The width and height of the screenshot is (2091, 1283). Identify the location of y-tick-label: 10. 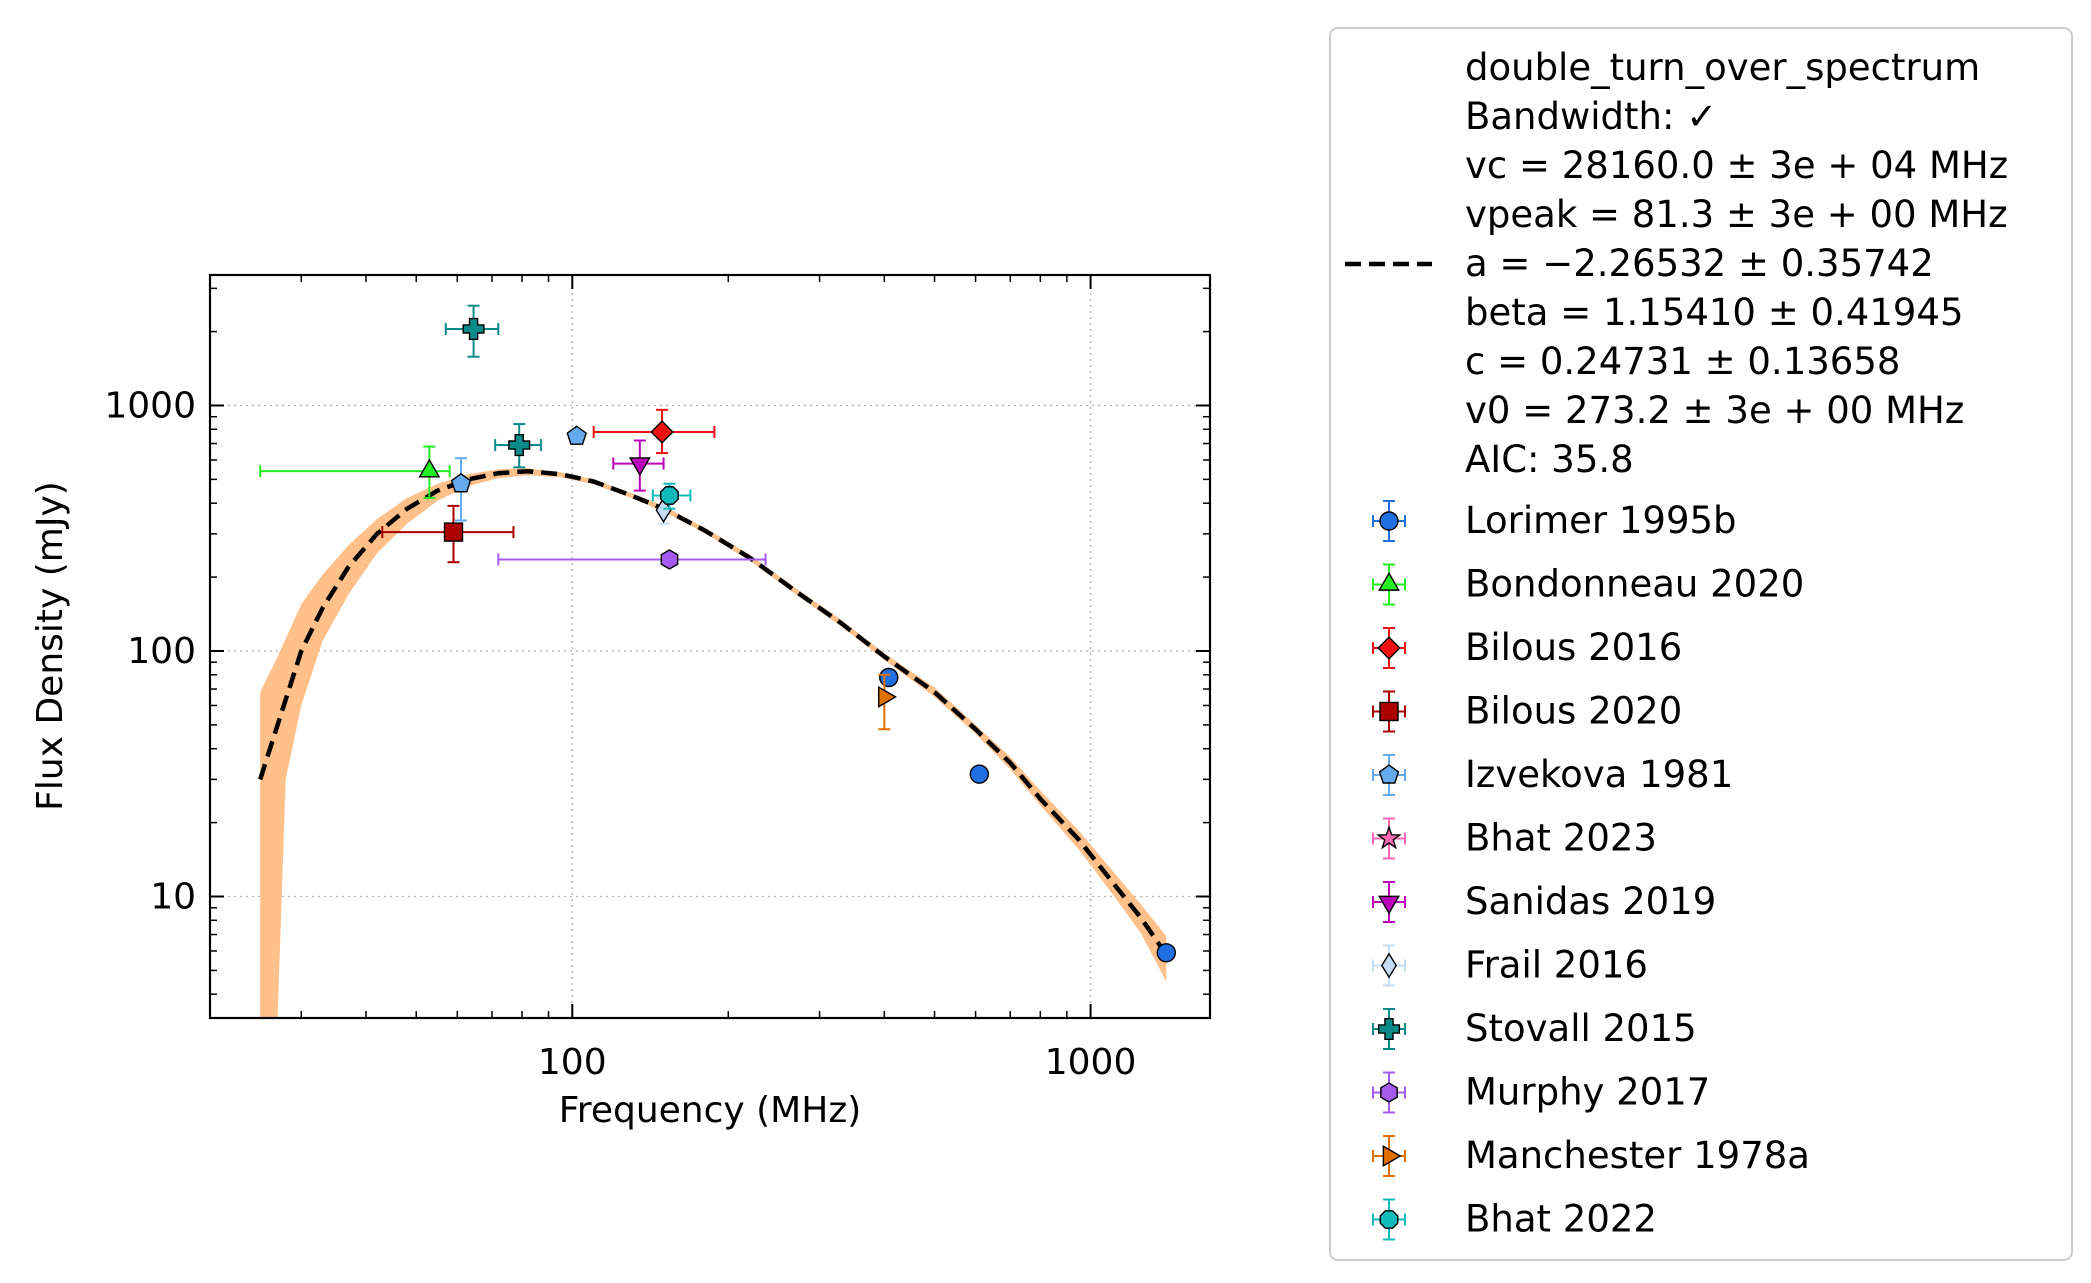
(173, 897).